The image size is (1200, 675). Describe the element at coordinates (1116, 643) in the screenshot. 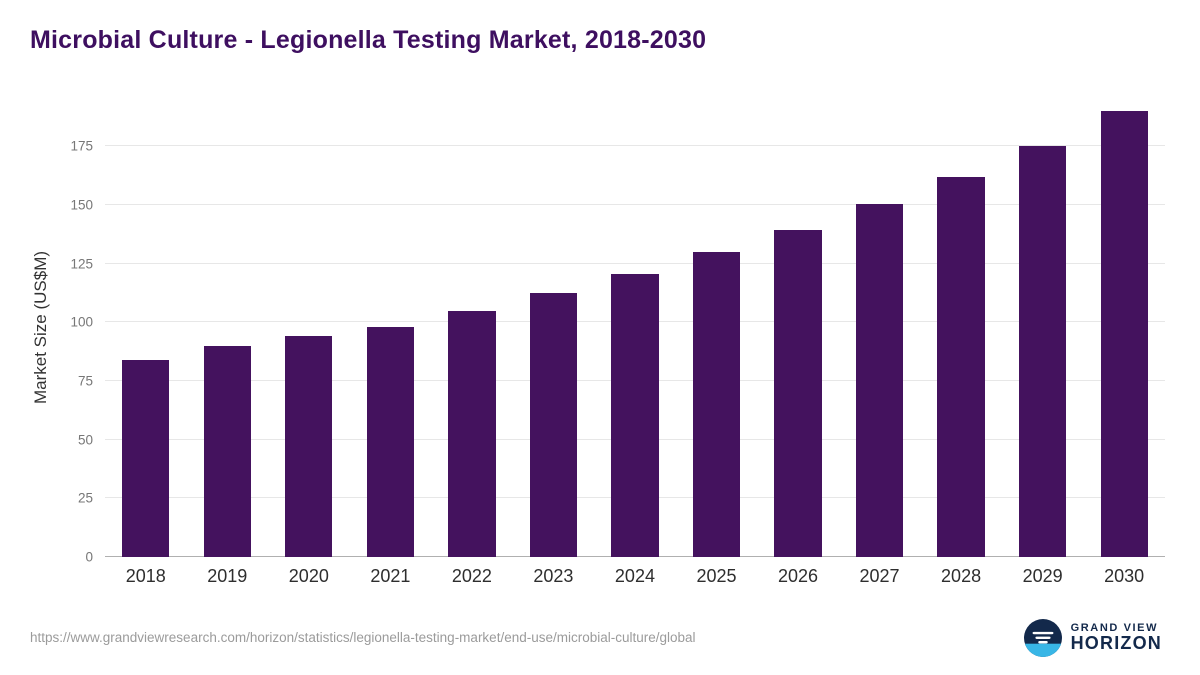

I see `logo-text-bottom: HORIZON` at that location.